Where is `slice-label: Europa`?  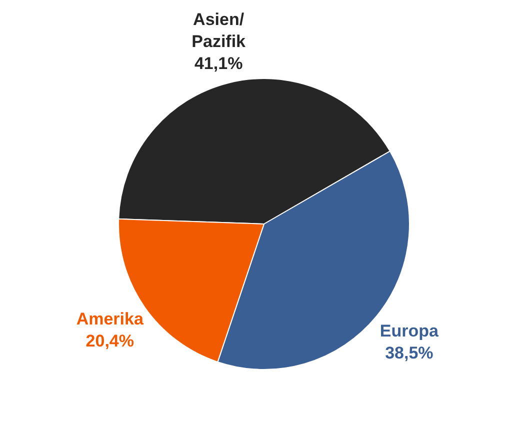
slice-label: Europa is located at coordinates (410, 330).